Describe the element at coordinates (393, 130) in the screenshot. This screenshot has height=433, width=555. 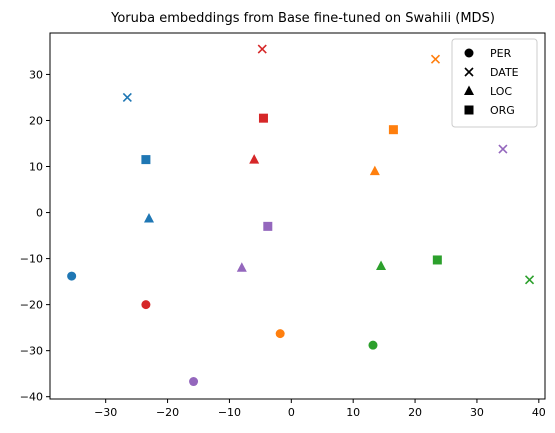
I see `data-point-orange-square` at that location.